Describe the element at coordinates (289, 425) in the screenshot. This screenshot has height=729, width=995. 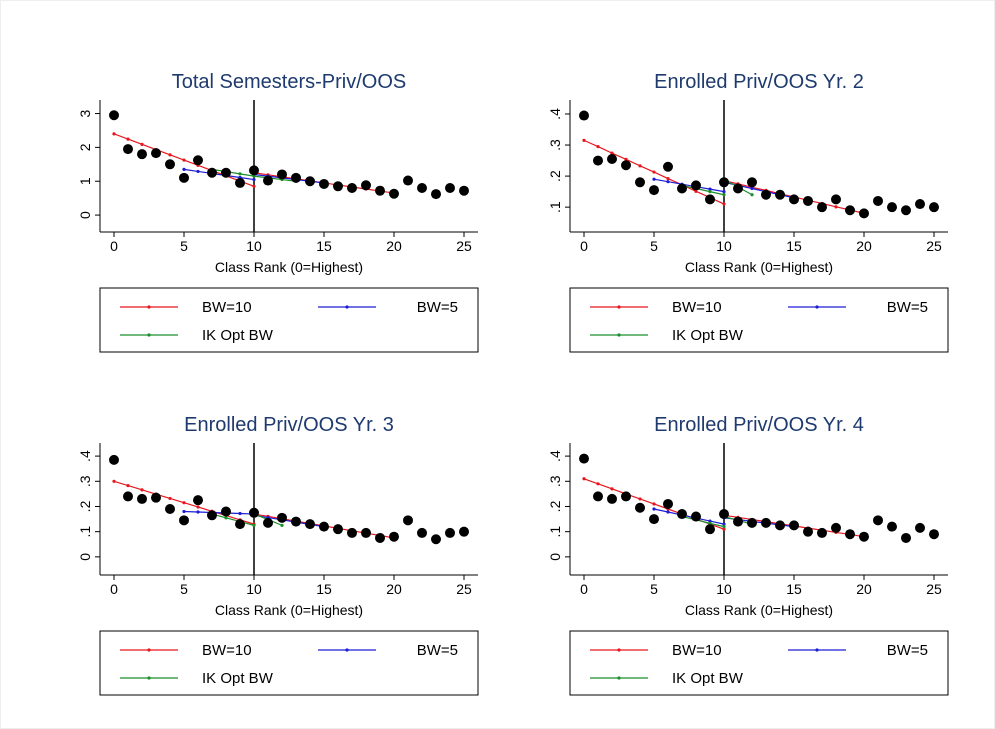
I see `panel-title: Enrolled Priv/OOS Yr. 3` at that location.